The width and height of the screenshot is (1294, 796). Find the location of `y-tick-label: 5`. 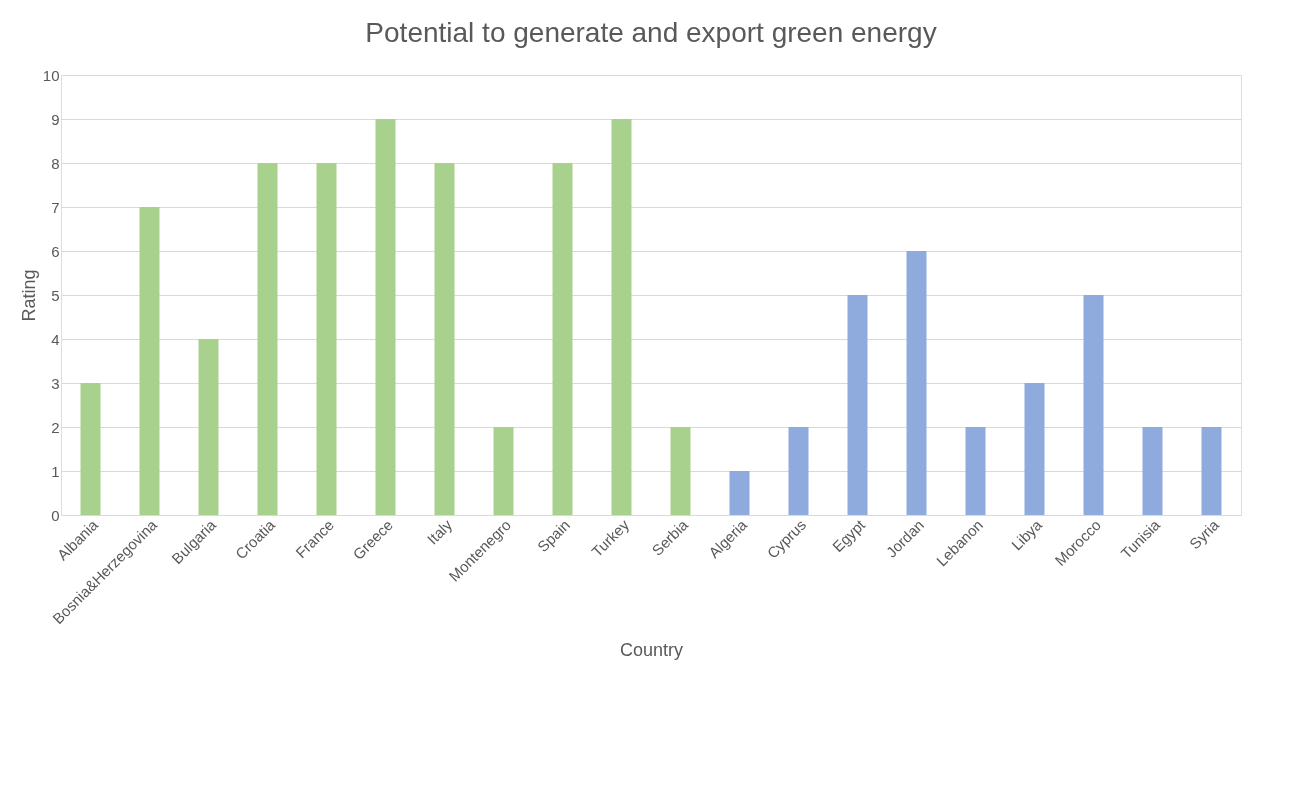

y-tick-label: 5 is located at coordinates (55, 295).